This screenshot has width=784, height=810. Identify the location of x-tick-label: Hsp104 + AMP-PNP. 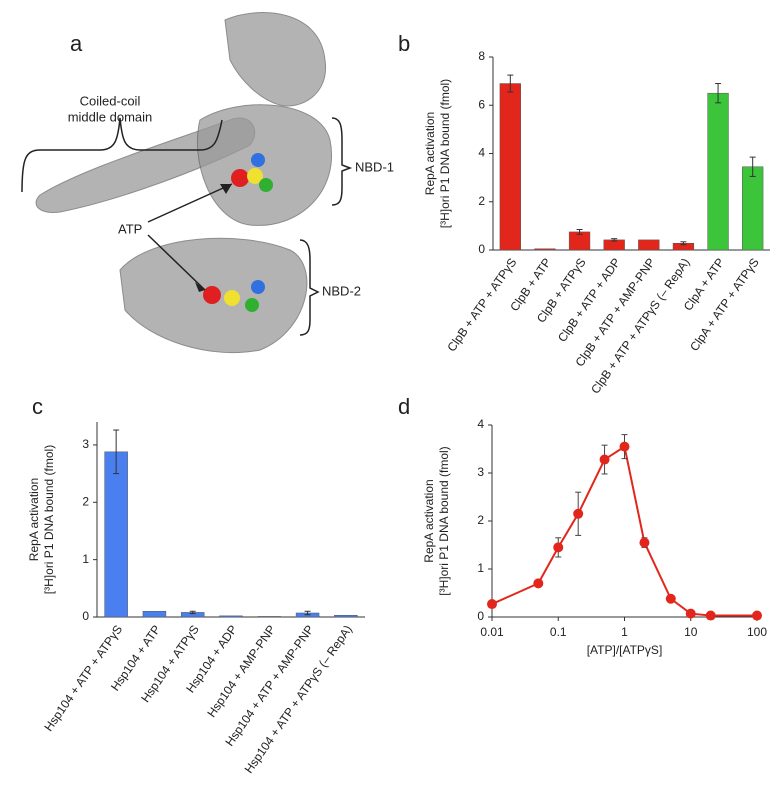
(241, 671).